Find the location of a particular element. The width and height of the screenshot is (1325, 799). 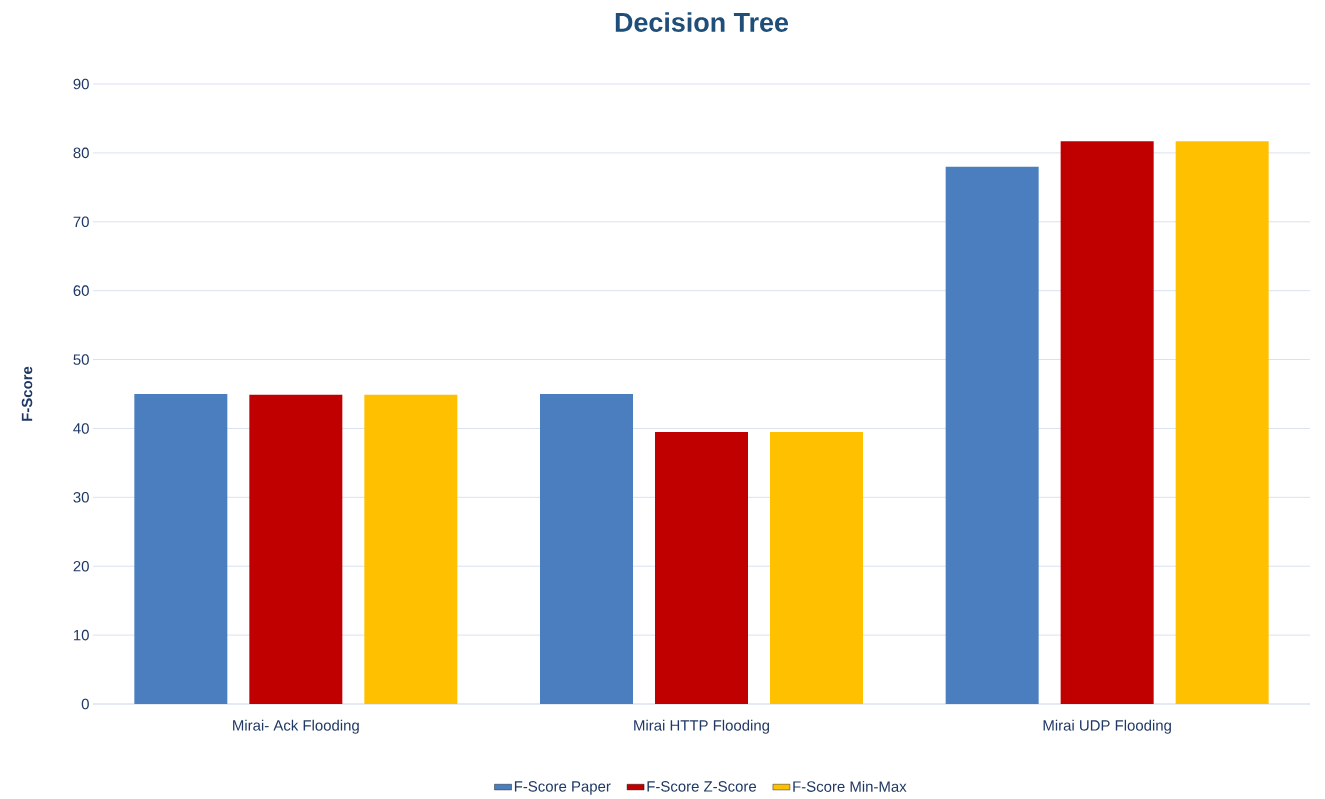

y-tick-label: 60 is located at coordinates (81, 290).